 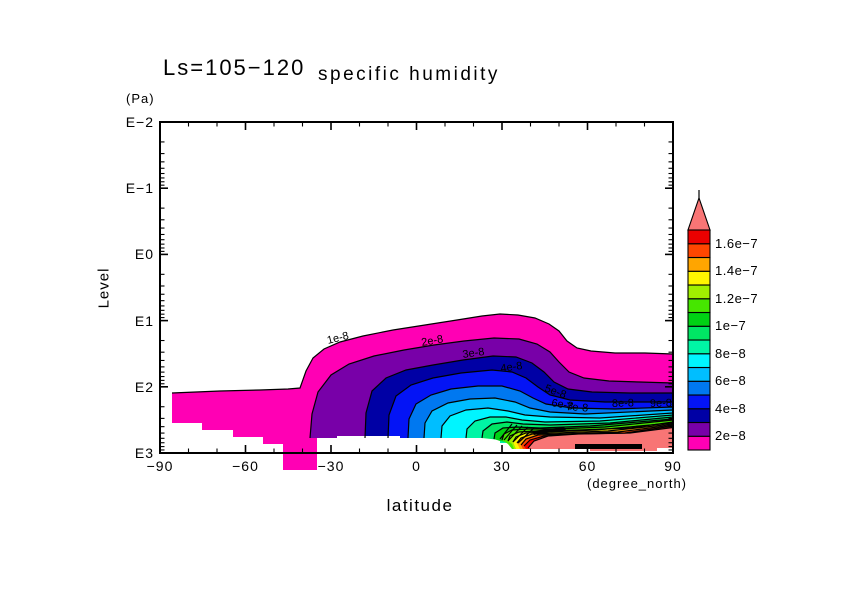 I want to click on colorbar-label: 1.4e−7, so click(x=737, y=270).